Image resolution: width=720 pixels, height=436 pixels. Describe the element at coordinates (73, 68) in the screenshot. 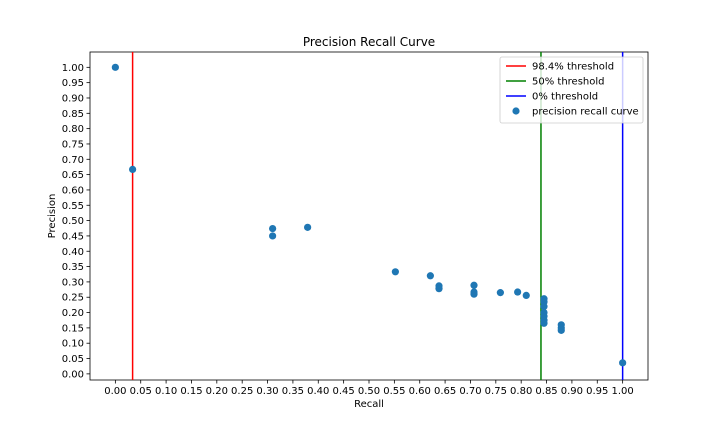

I see `y-tick-label: 1.00` at that location.